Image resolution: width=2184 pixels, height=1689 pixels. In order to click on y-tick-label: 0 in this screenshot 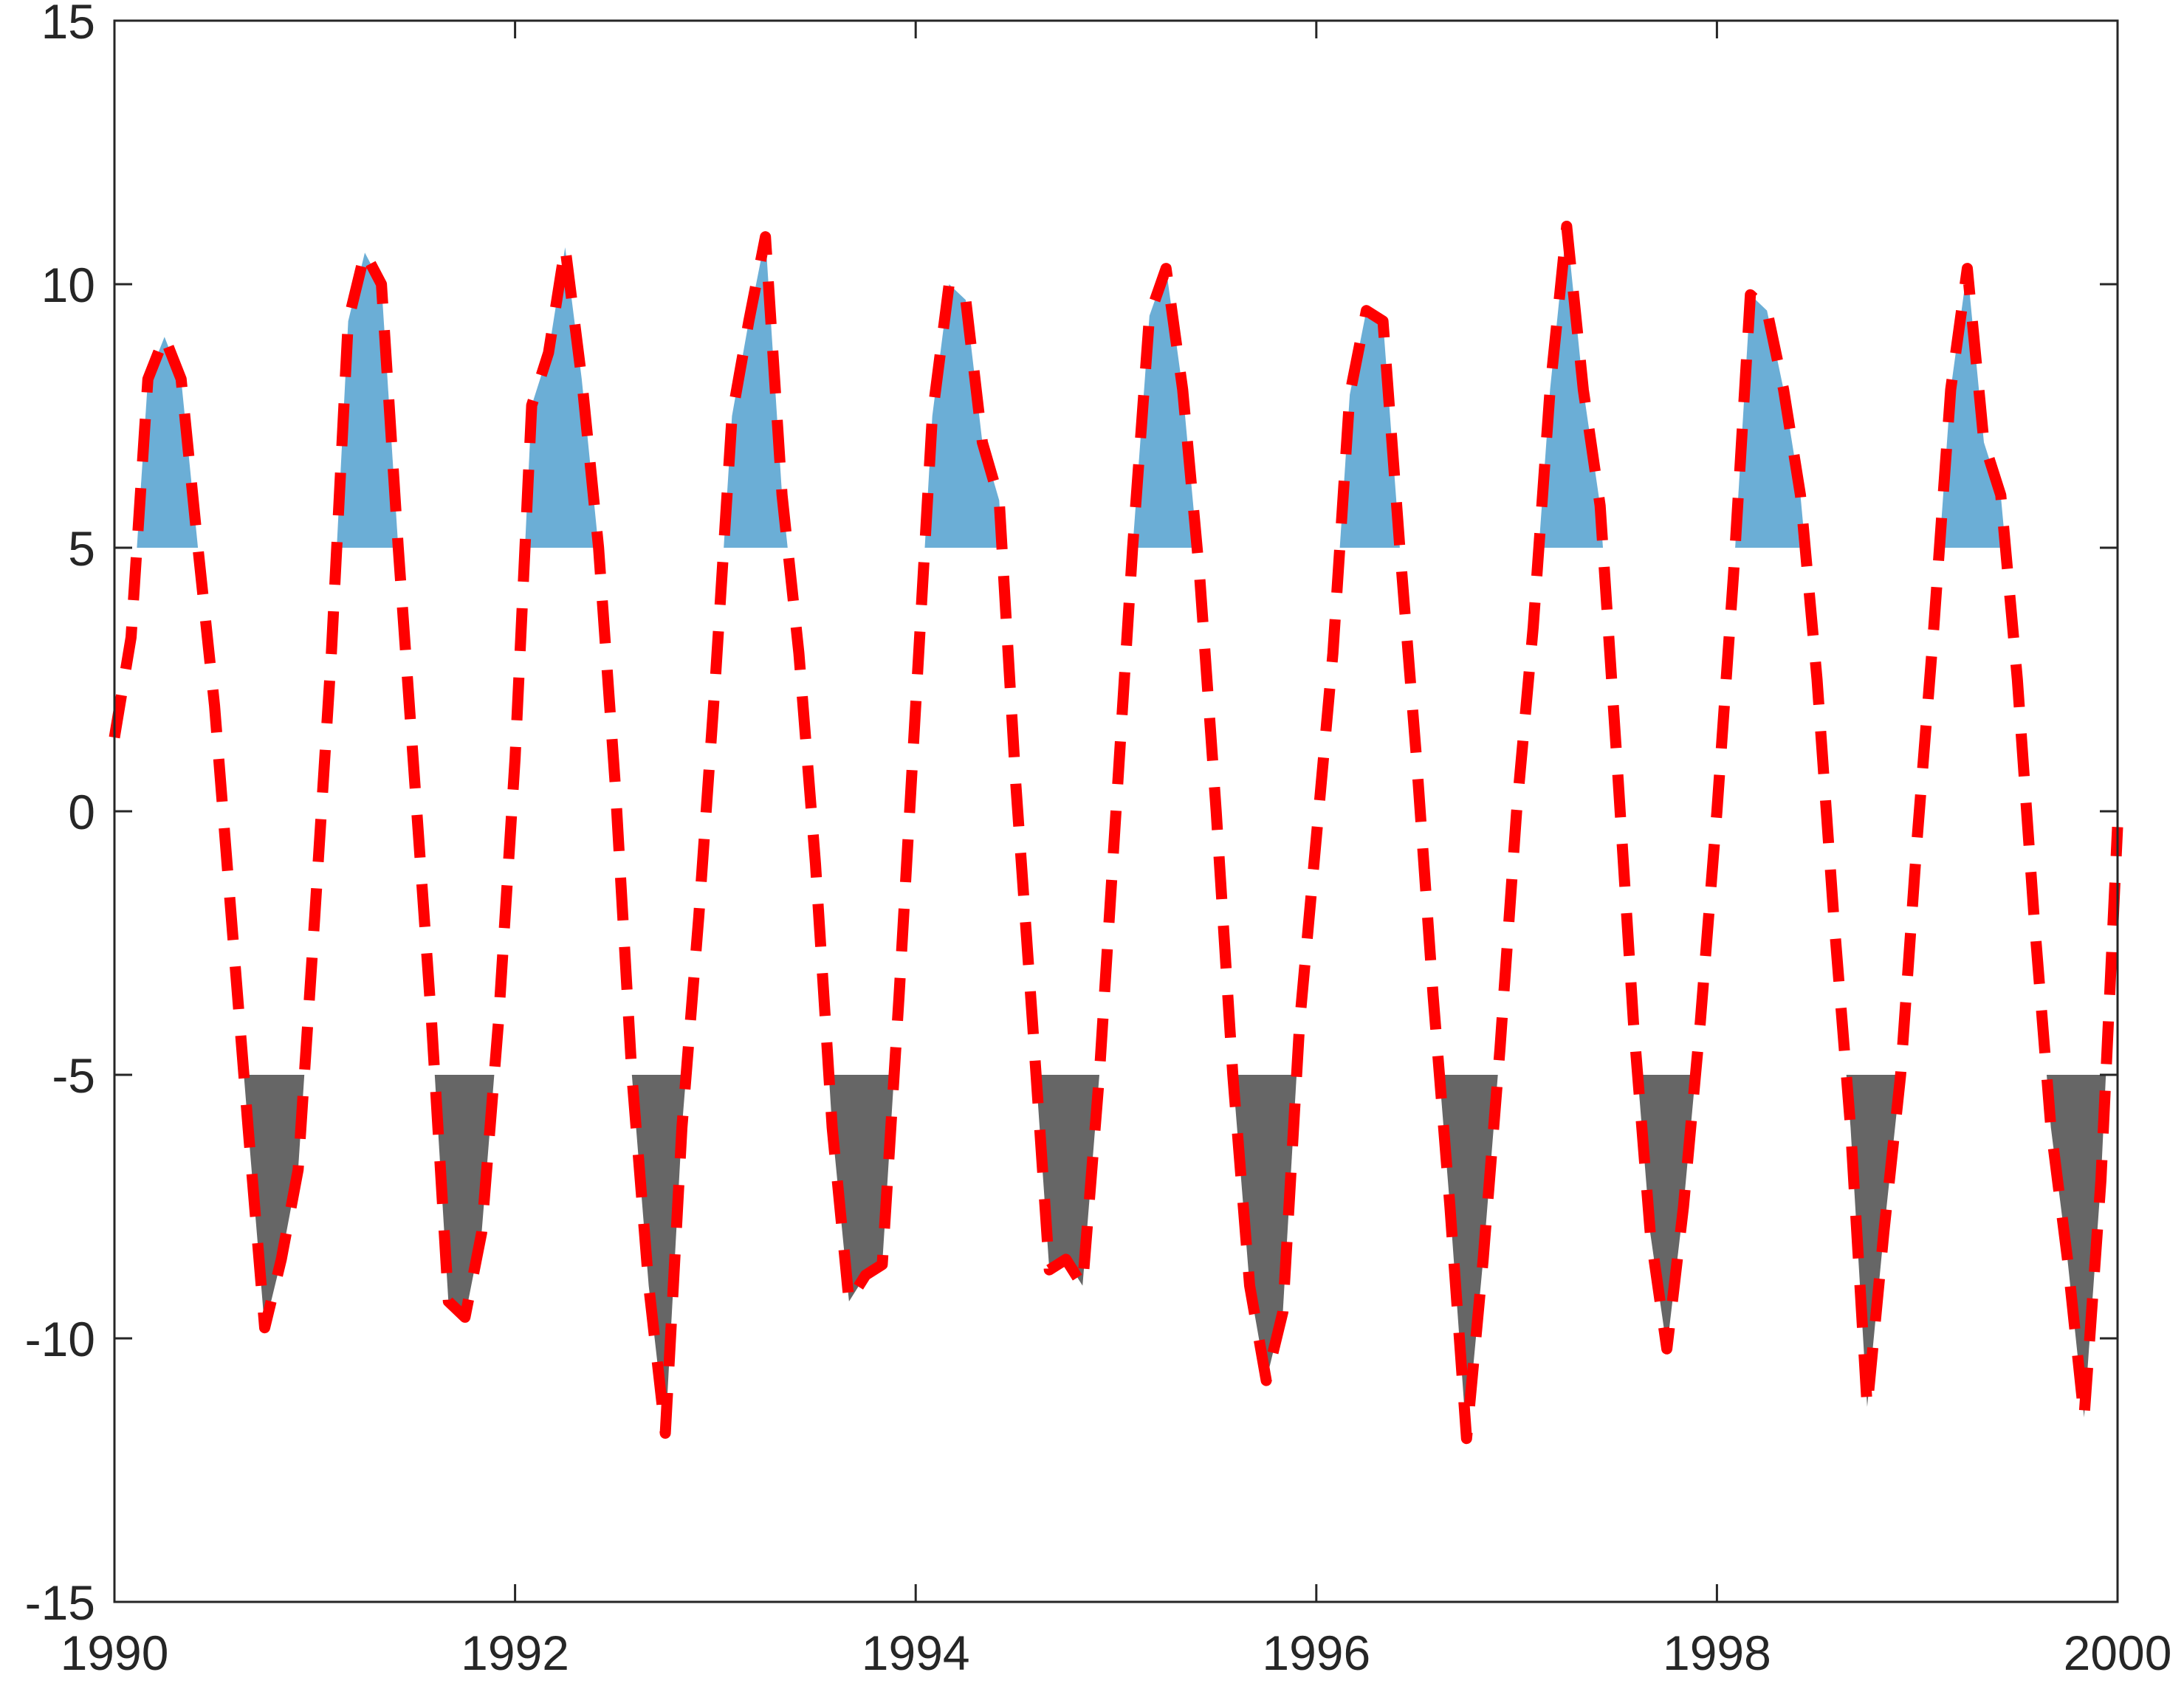, I will do `click(82, 812)`.